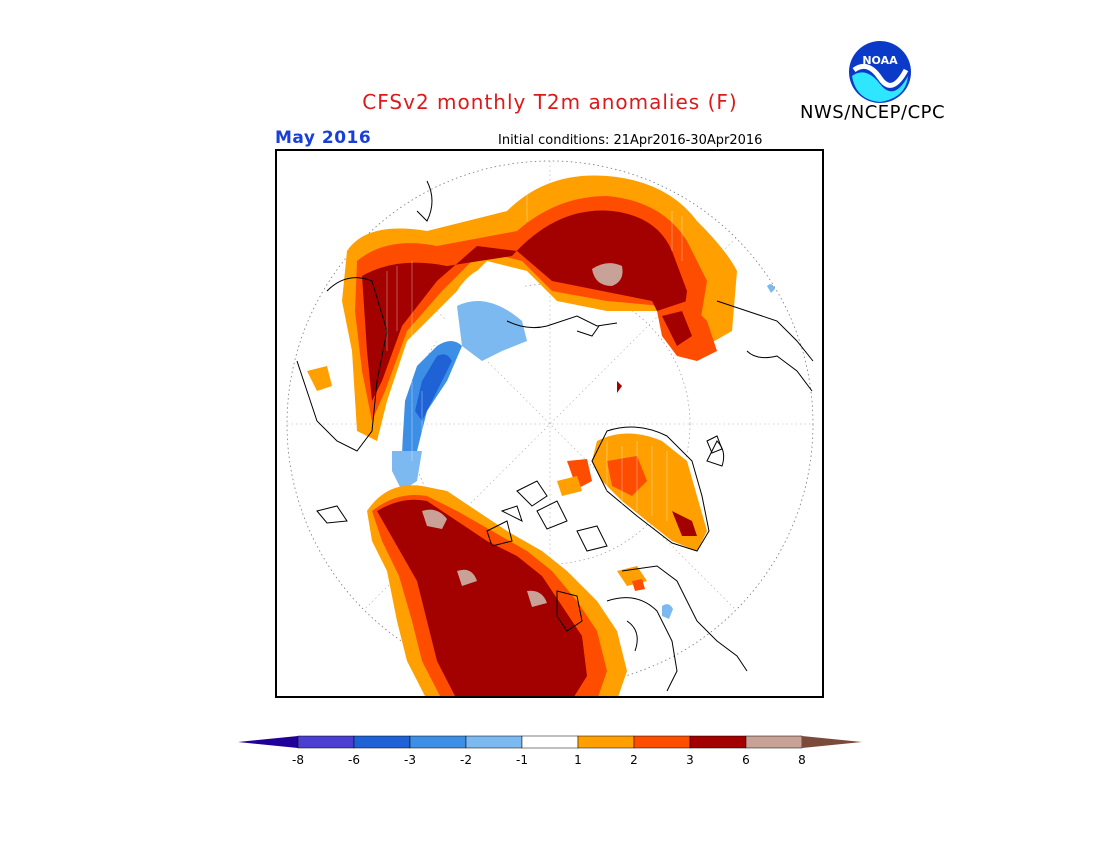 This screenshot has height=850, width=1100. Describe the element at coordinates (268, 742) in the screenshot. I see `colorbar-lower-arrow` at that location.